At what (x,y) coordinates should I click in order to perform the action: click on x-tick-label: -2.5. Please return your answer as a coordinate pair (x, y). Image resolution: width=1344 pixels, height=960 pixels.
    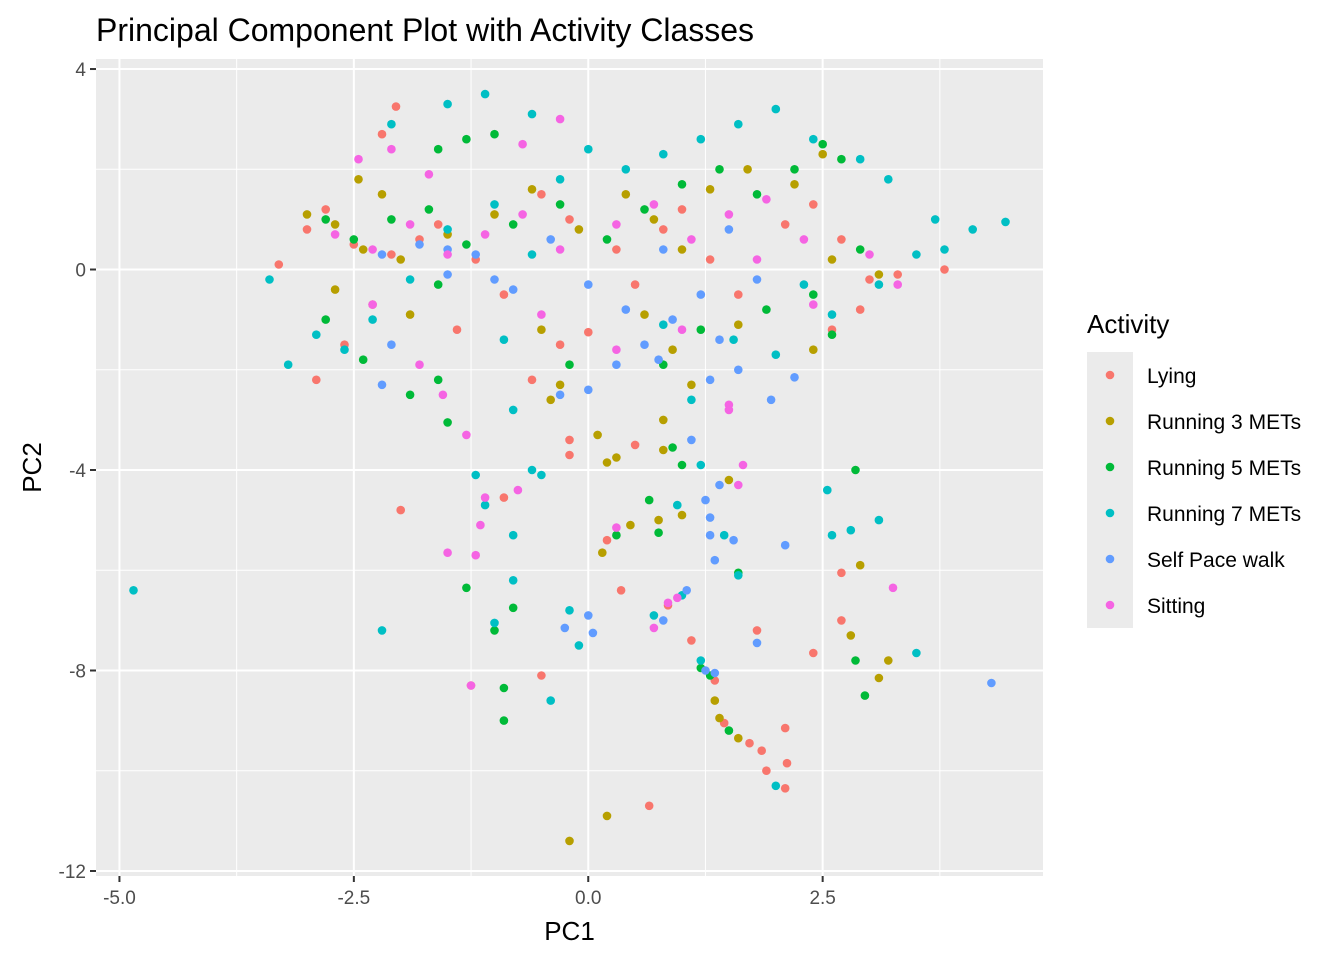
    Looking at the image, I should click on (353, 898).